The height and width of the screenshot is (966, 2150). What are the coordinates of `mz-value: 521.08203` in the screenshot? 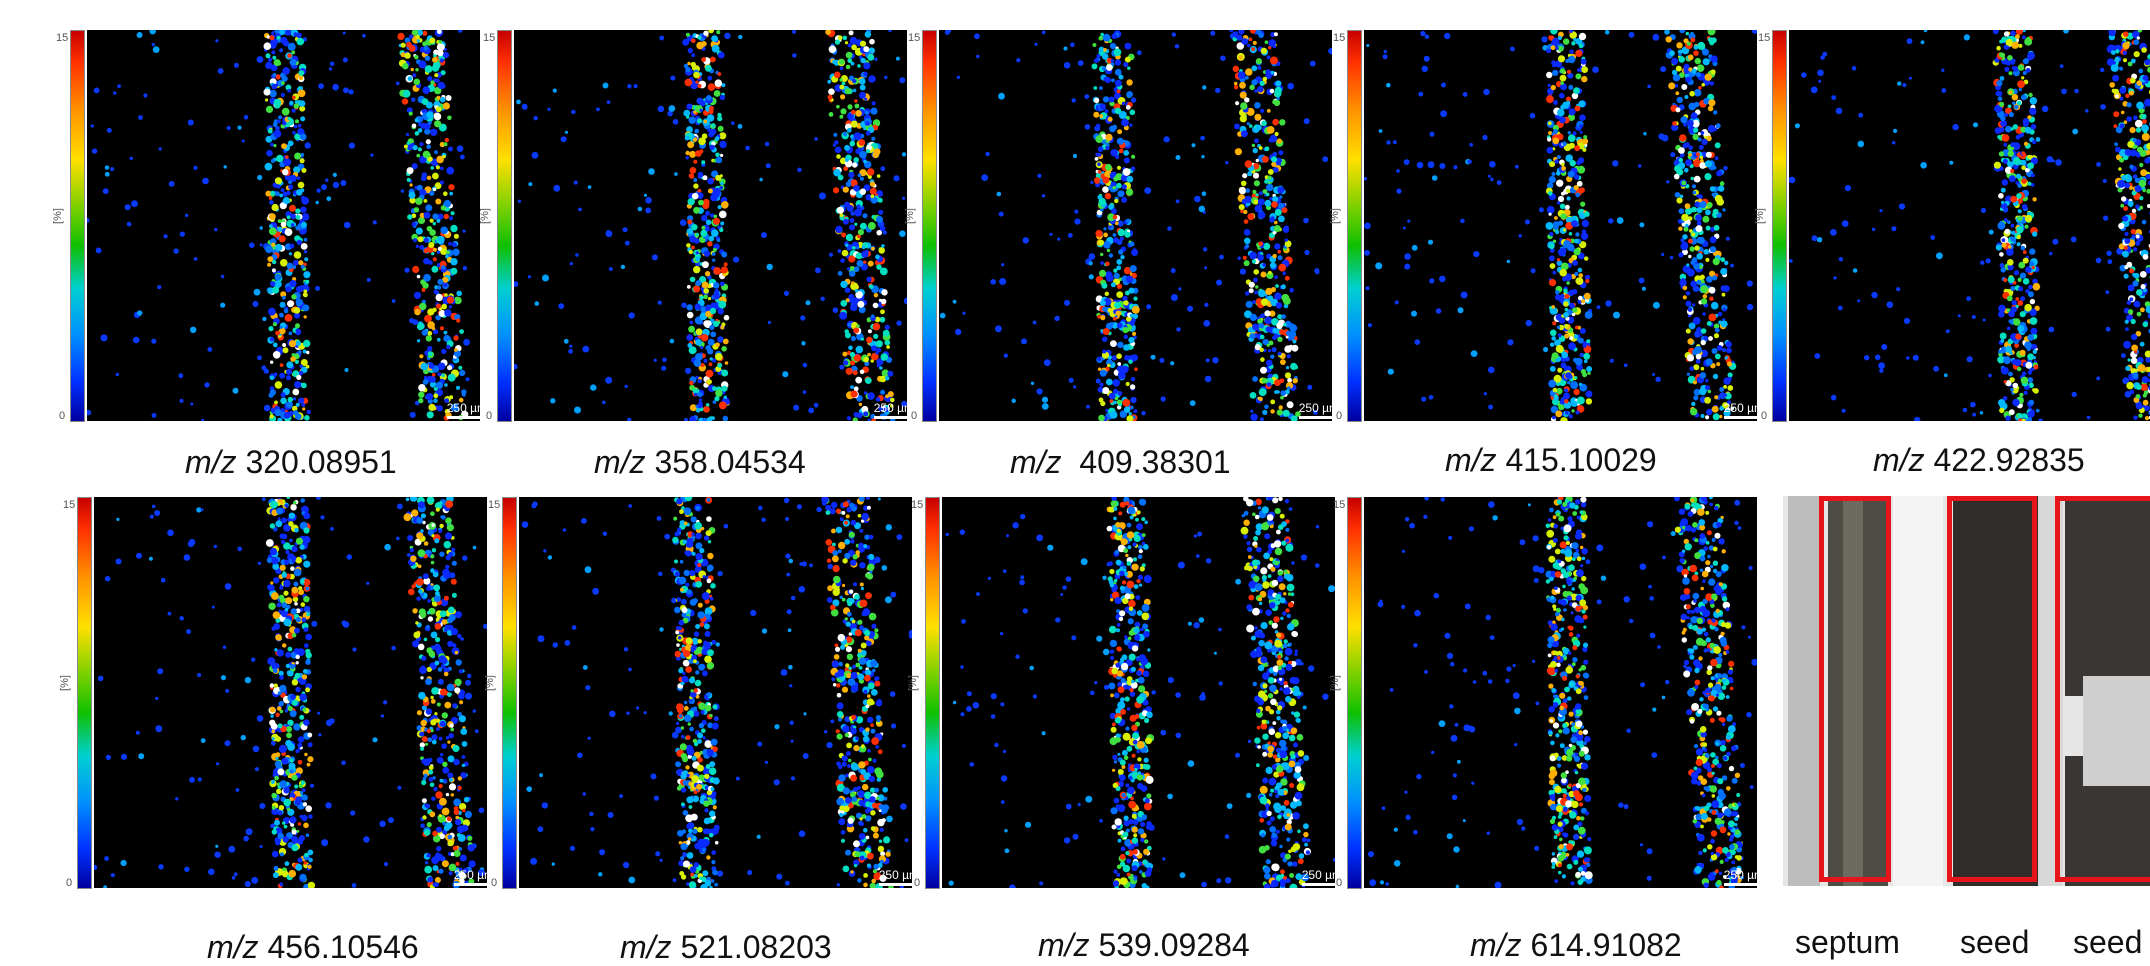 It's located at (755, 947).